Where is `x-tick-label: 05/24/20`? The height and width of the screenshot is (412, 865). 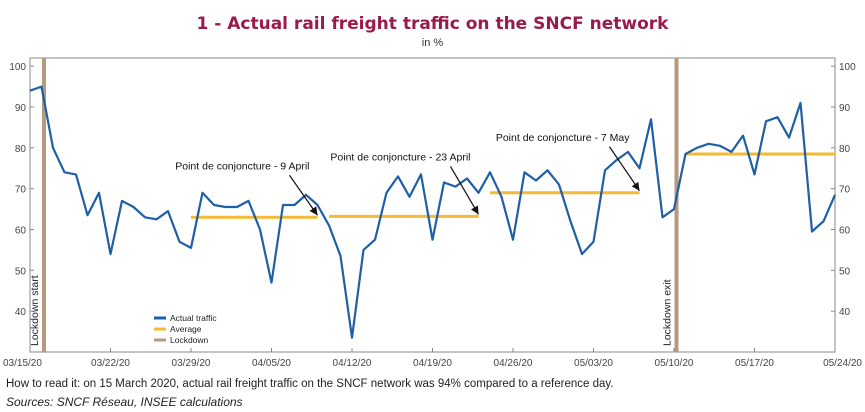
x-tick-label: 05/24/20 is located at coordinates (842, 363).